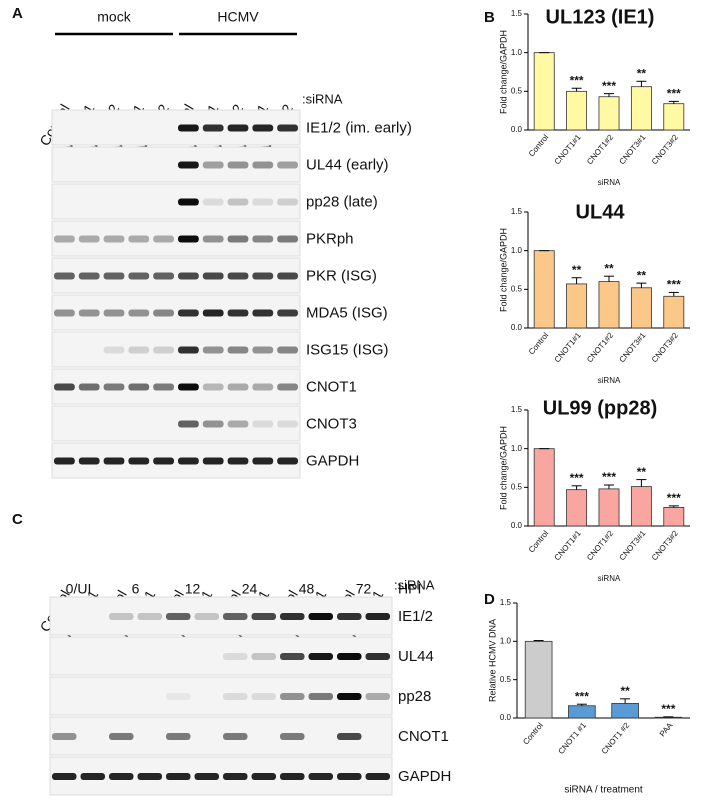 This screenshot has height=803, width=709. Describe the element at coordinates (517, 129) in the screenshot. I see `y-tick-label: 0.0` at that location.